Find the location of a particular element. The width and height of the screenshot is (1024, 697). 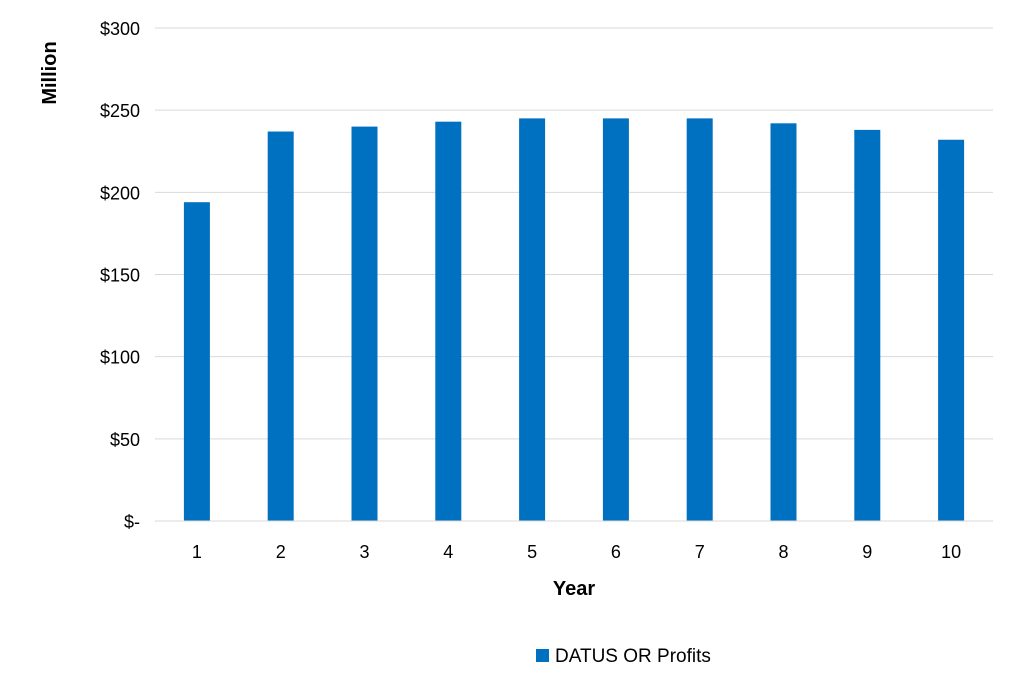

x-tick-label: 8 is located at coordinates (783, 552).